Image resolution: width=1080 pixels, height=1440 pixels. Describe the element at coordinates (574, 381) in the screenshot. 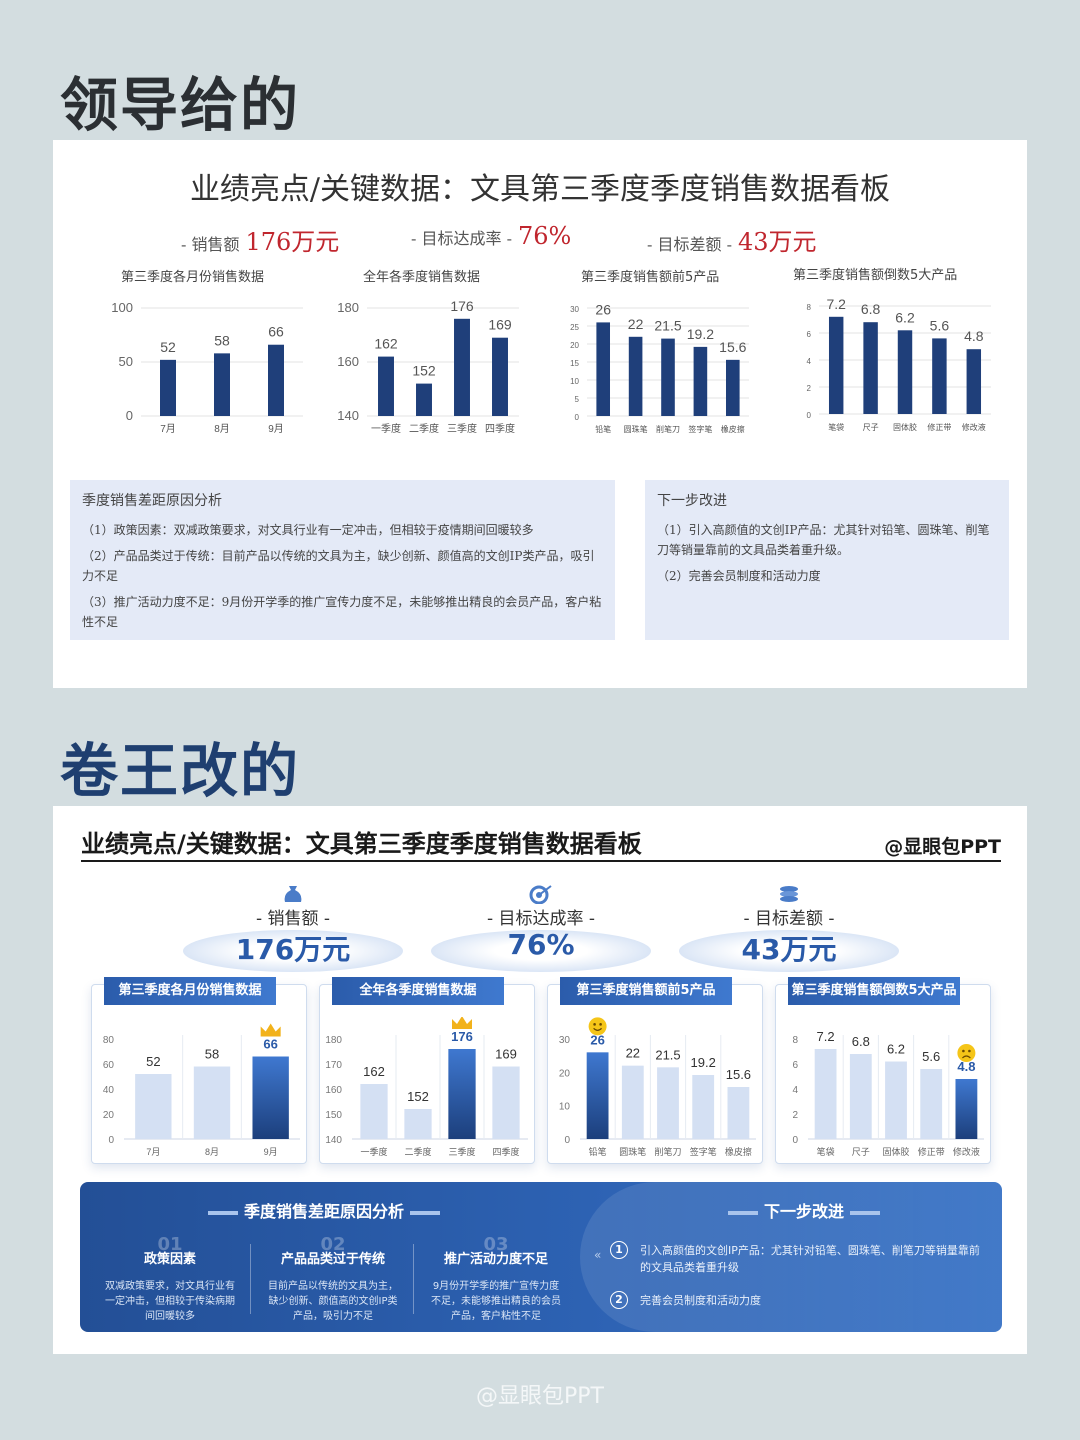

I see `y-tick-label: 10` at that location.